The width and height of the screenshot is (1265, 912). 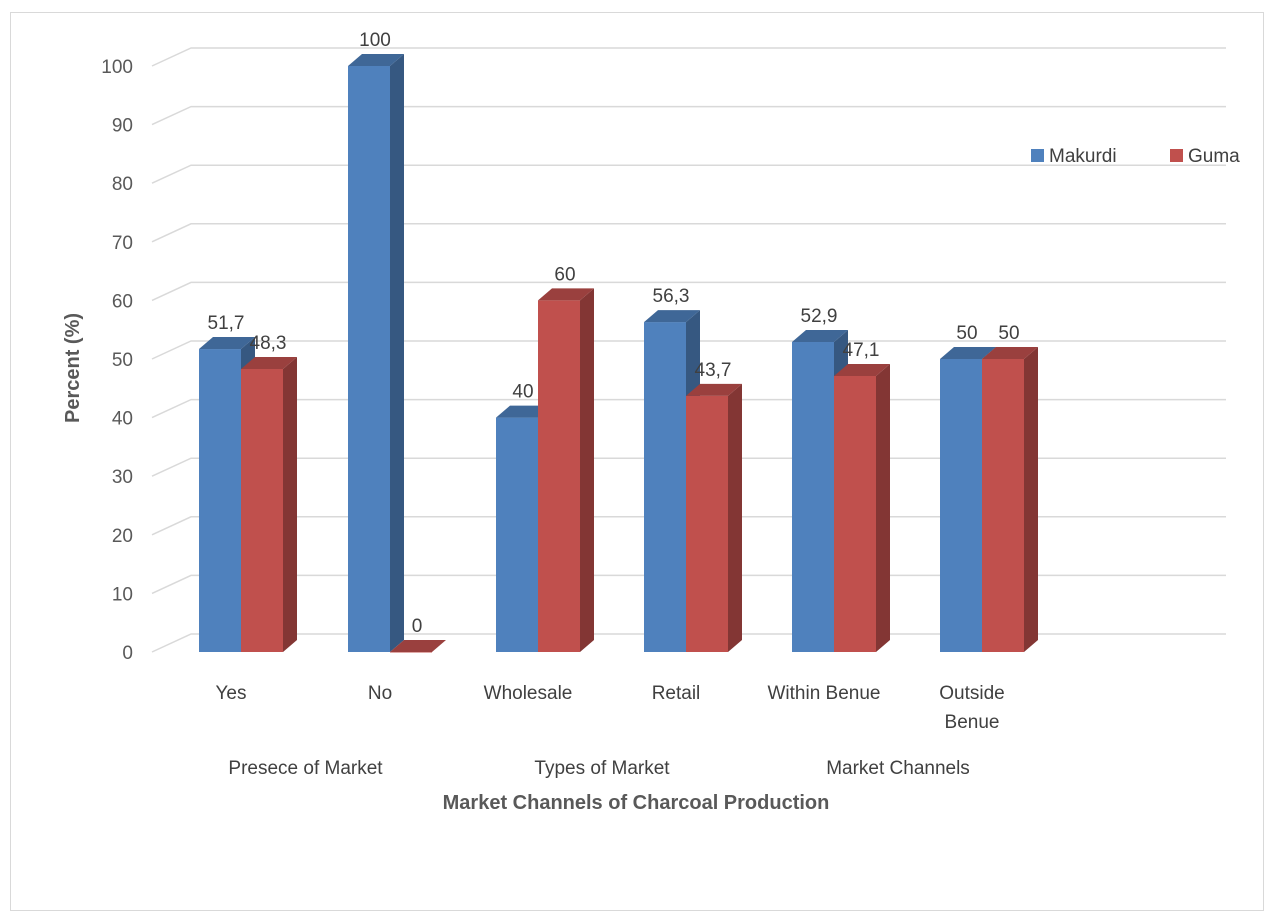 I want to click on x-group-label: Presece of Market, so click(x=305, y=768).